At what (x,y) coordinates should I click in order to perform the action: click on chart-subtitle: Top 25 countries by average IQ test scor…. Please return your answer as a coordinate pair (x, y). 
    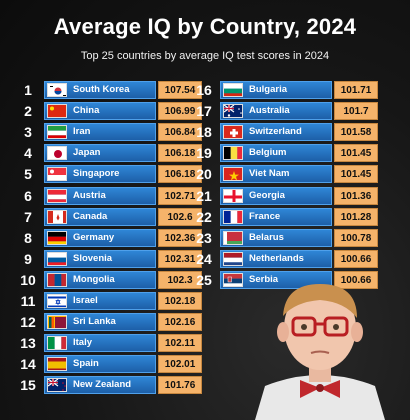
    Looking at the image, I should click on (205, 56).